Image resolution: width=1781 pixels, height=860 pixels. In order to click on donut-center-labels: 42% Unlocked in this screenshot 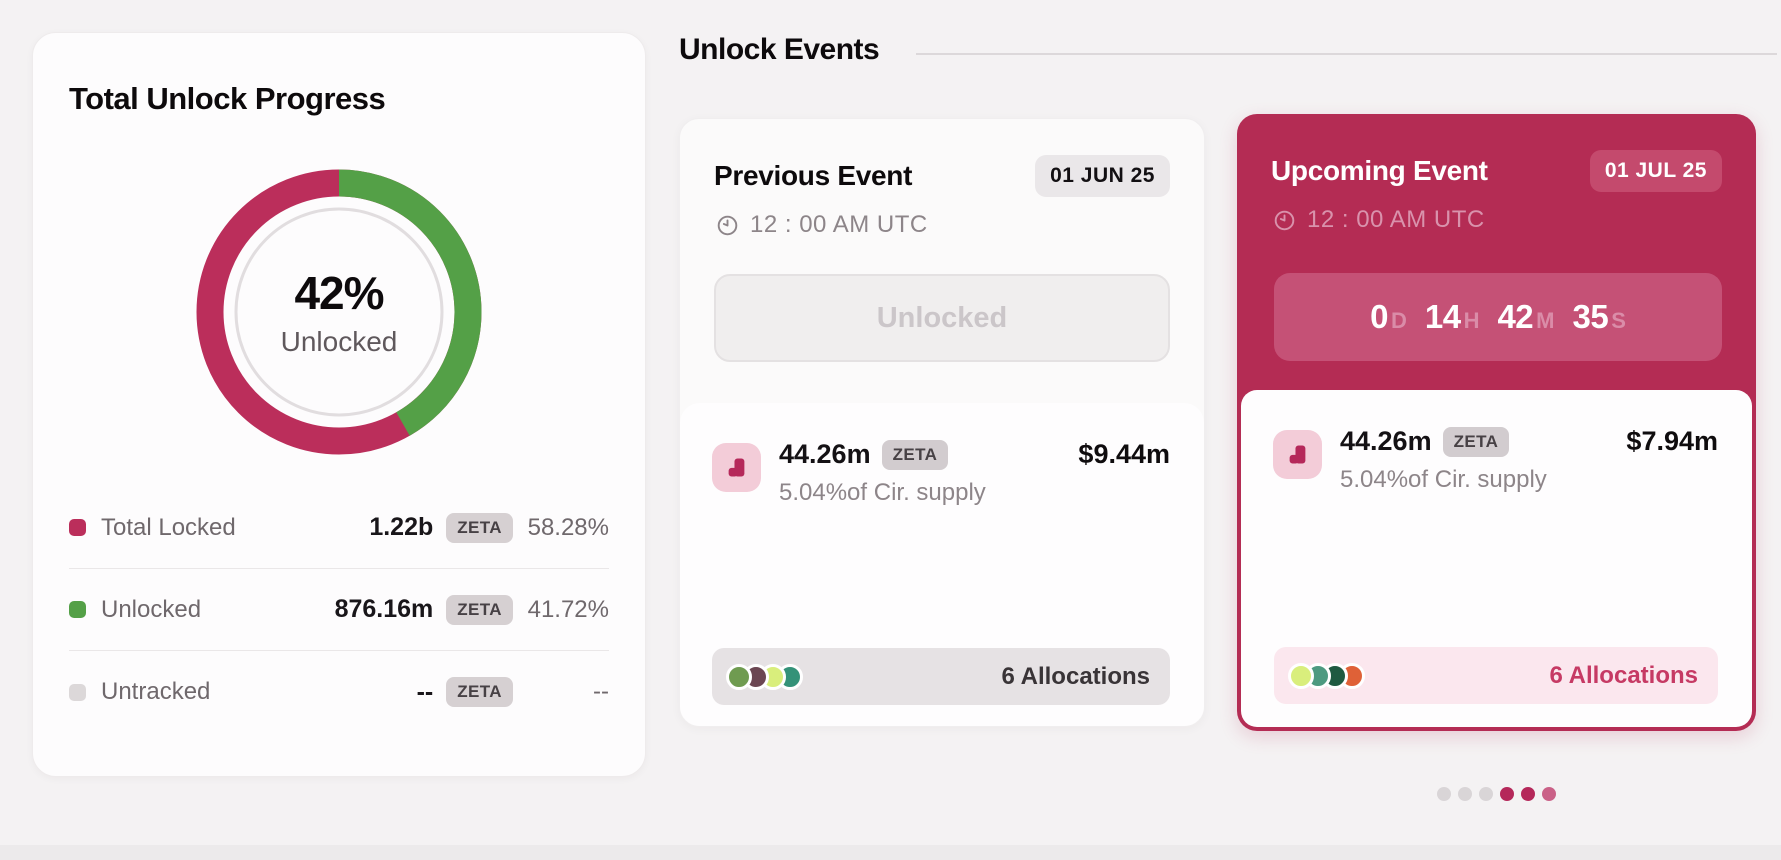, I will do `click(339, 312)`.